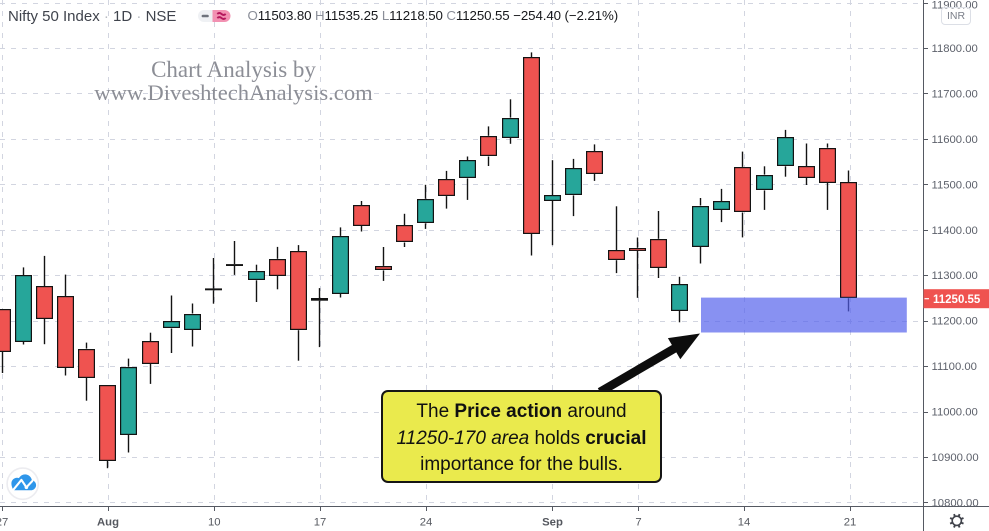 The height and width of the screenshot is (531, 989). Describe the element at coordinates (955, 458) in the screenshot. I see `svg-text: 10900.00` at that location.